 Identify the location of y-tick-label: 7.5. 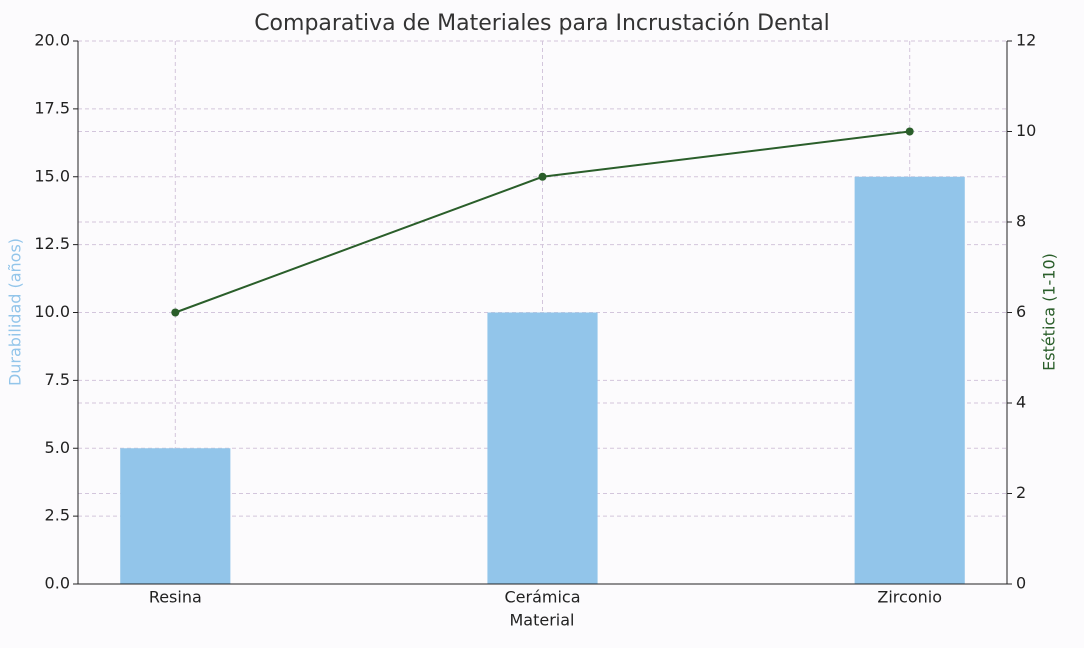
(57, 379).